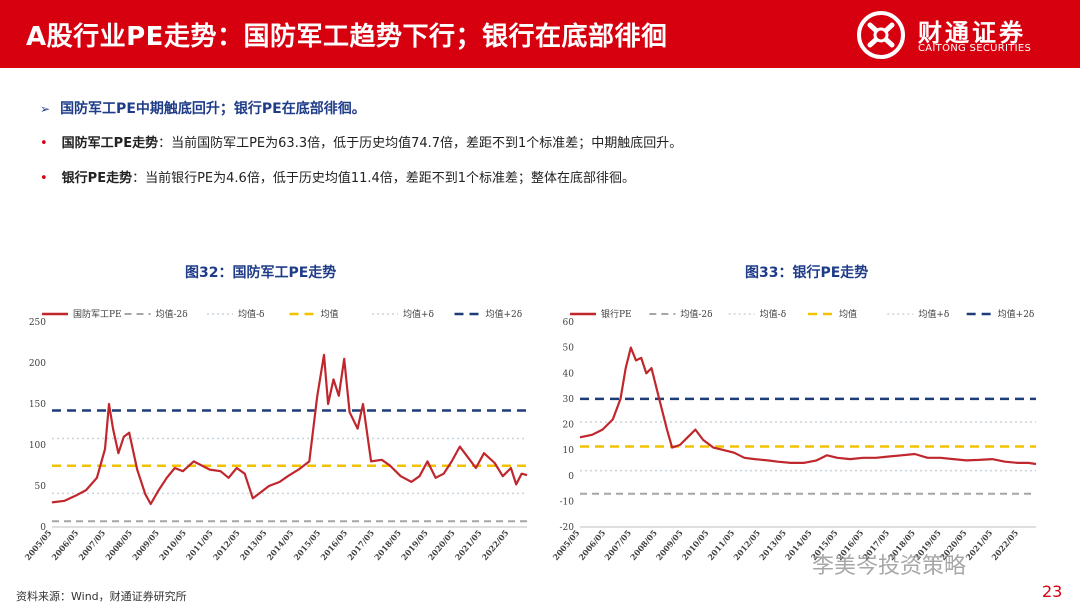  What do you see at coordinates (253, 545) in the screenshot?
I see `x-tick-label: 2013/05` at bounding box center [253, 545].